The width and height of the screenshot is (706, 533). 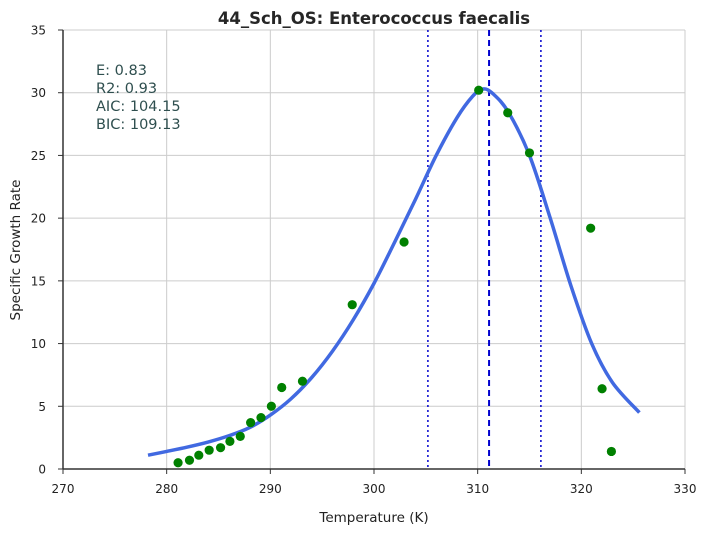 I want to click on fit-statistics: E: 0.83 R2: 0.93 AIC: 104.15 BIC: 109.13, so click(x=138, y=98).